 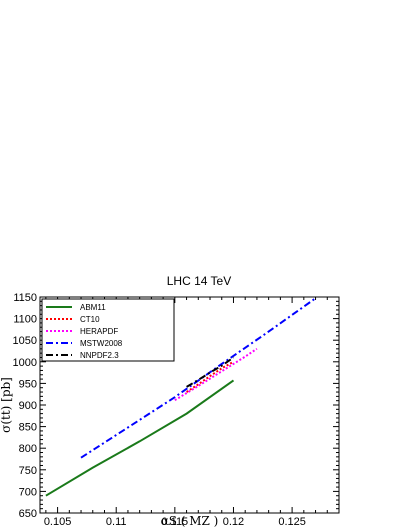 I want to click on y-tick-label: 800, so click(x=28, y=449).